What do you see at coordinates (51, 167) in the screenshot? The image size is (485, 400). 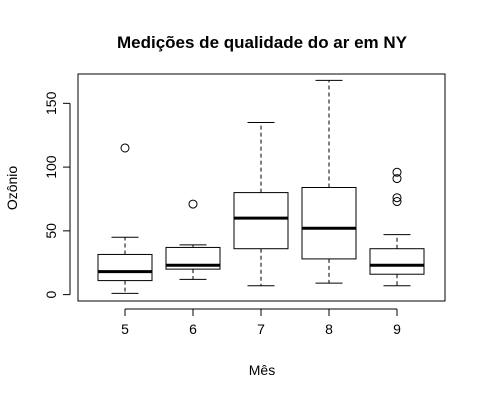 I see `y-tick-label: 100` at bounding box center [51, 167].